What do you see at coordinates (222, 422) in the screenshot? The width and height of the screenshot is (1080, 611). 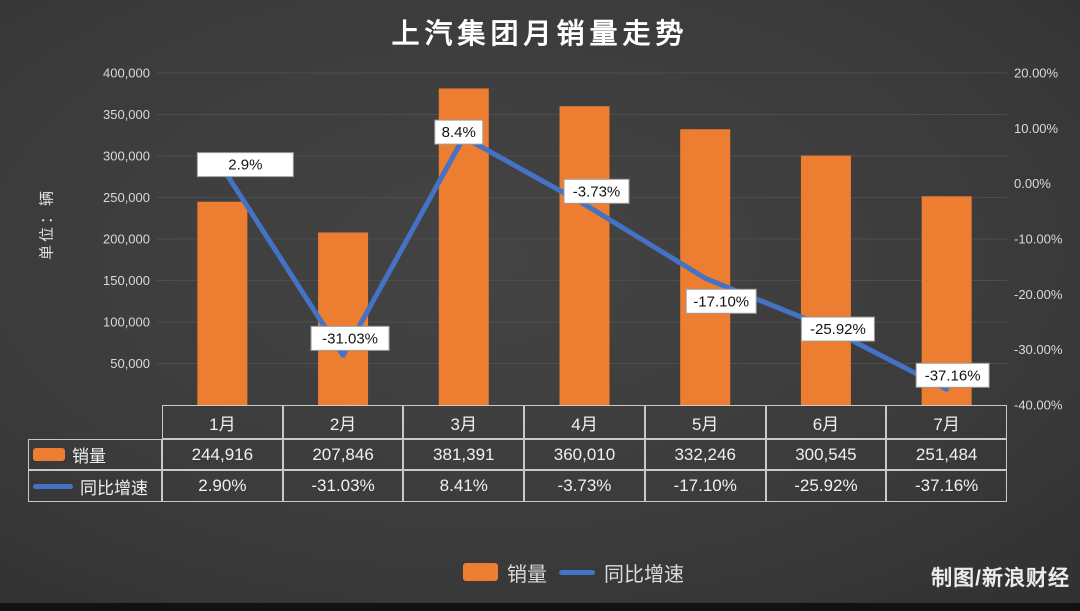 I see `table-header-cell: 1月` at bounding box center [222, 422].